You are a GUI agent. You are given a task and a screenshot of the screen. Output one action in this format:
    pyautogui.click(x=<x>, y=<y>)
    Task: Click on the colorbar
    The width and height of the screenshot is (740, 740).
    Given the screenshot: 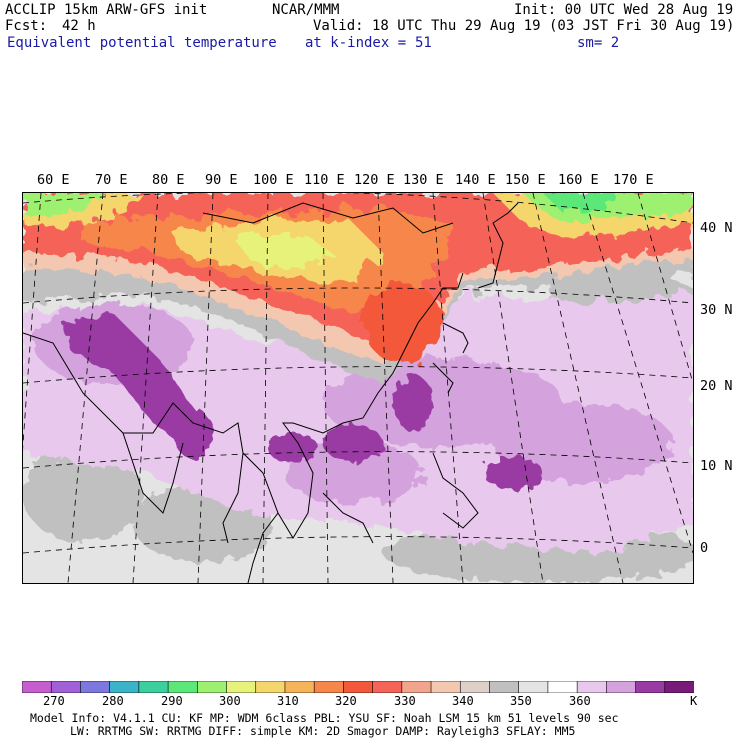 What is the action you would take?
    pyautogui.click(x=358, y=687)
    